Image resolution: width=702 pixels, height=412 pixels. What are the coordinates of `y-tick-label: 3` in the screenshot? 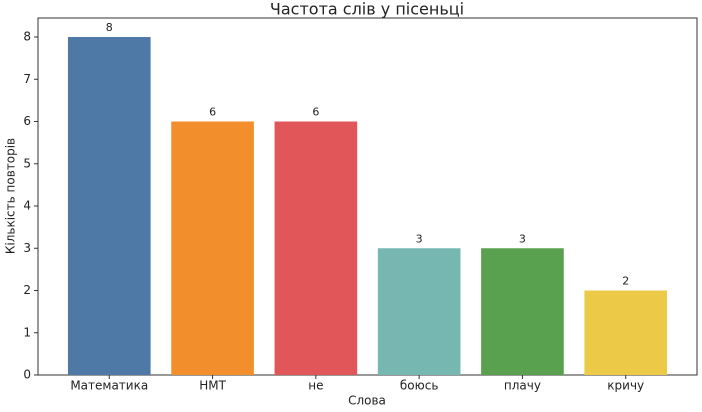 It's located at (27, 248).